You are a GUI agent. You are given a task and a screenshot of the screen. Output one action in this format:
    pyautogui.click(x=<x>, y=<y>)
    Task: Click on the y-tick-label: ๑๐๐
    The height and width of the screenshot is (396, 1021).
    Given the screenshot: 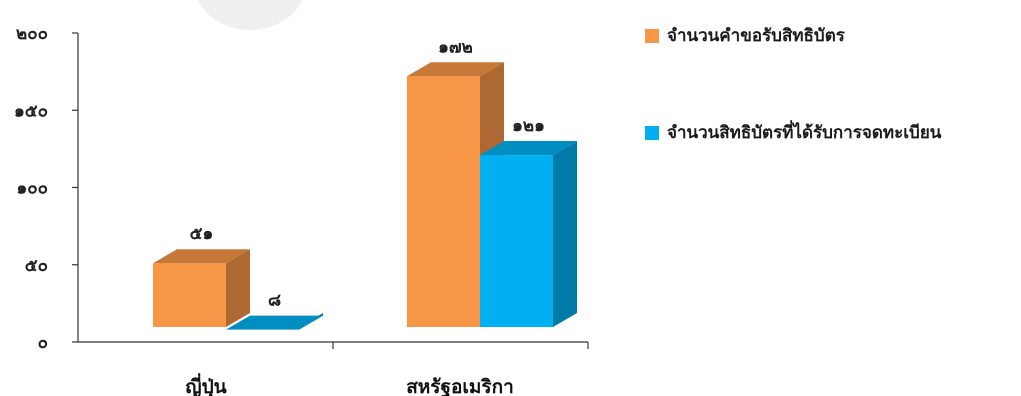 What is the action you would take?
    pyautogui.click(x=32, y=189)
    